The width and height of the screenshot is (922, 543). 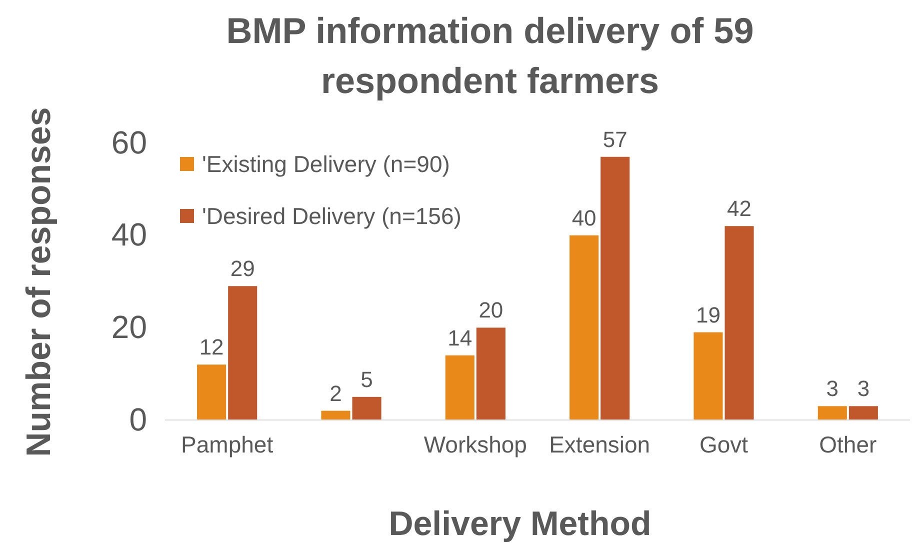 I want to click on legend-label: 'Existing Delivery (n=90), so click(x=326, y=164).